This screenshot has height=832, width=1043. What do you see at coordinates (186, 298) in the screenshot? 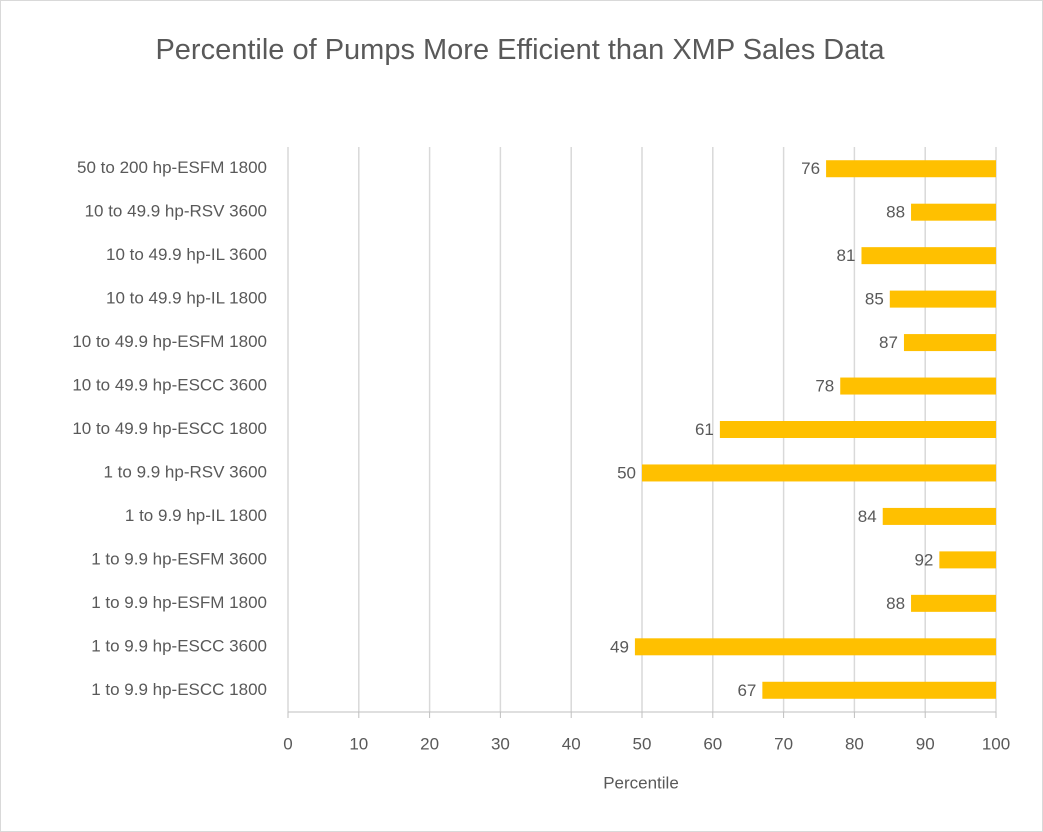
I see `y-tick-label: 10 to 49.9 hp-IL 1800` at bounding box center [186, 298].